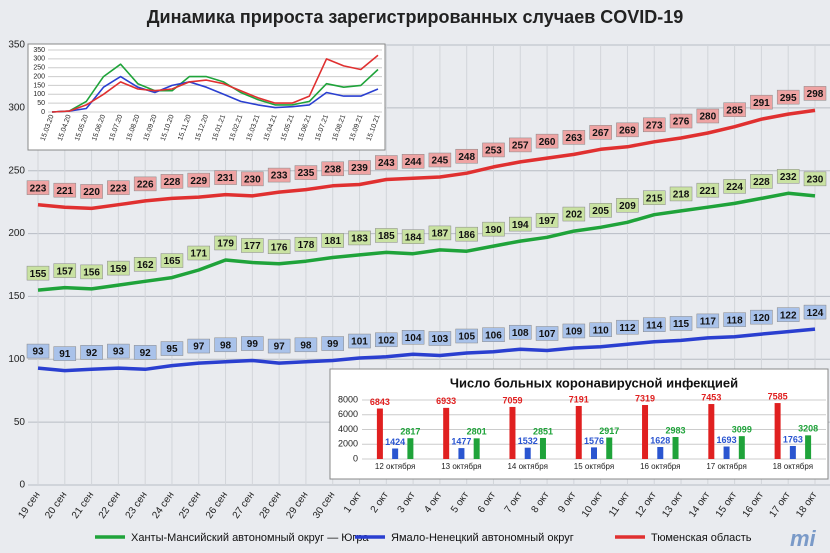  I want to click on value-label: 298, so click(815, 94).